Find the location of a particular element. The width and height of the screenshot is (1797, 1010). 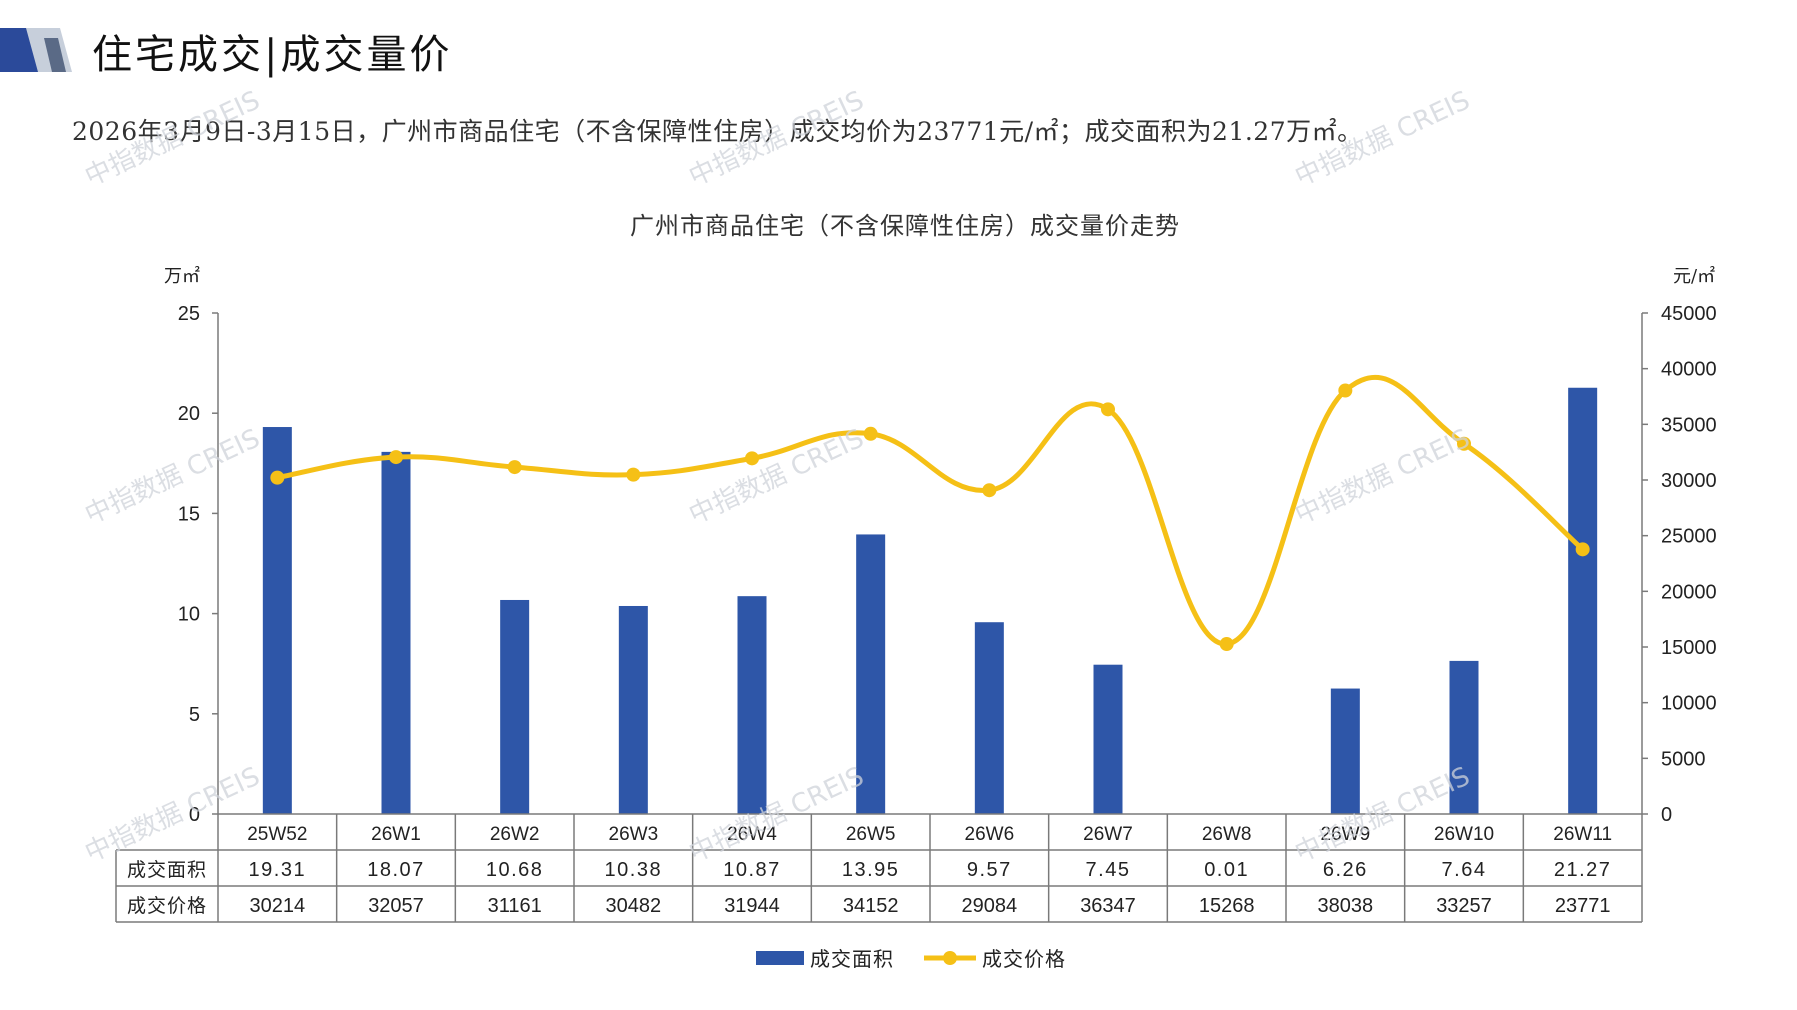

page-title: 住宅成交|成交量价 is located at coordinates (272, 55).